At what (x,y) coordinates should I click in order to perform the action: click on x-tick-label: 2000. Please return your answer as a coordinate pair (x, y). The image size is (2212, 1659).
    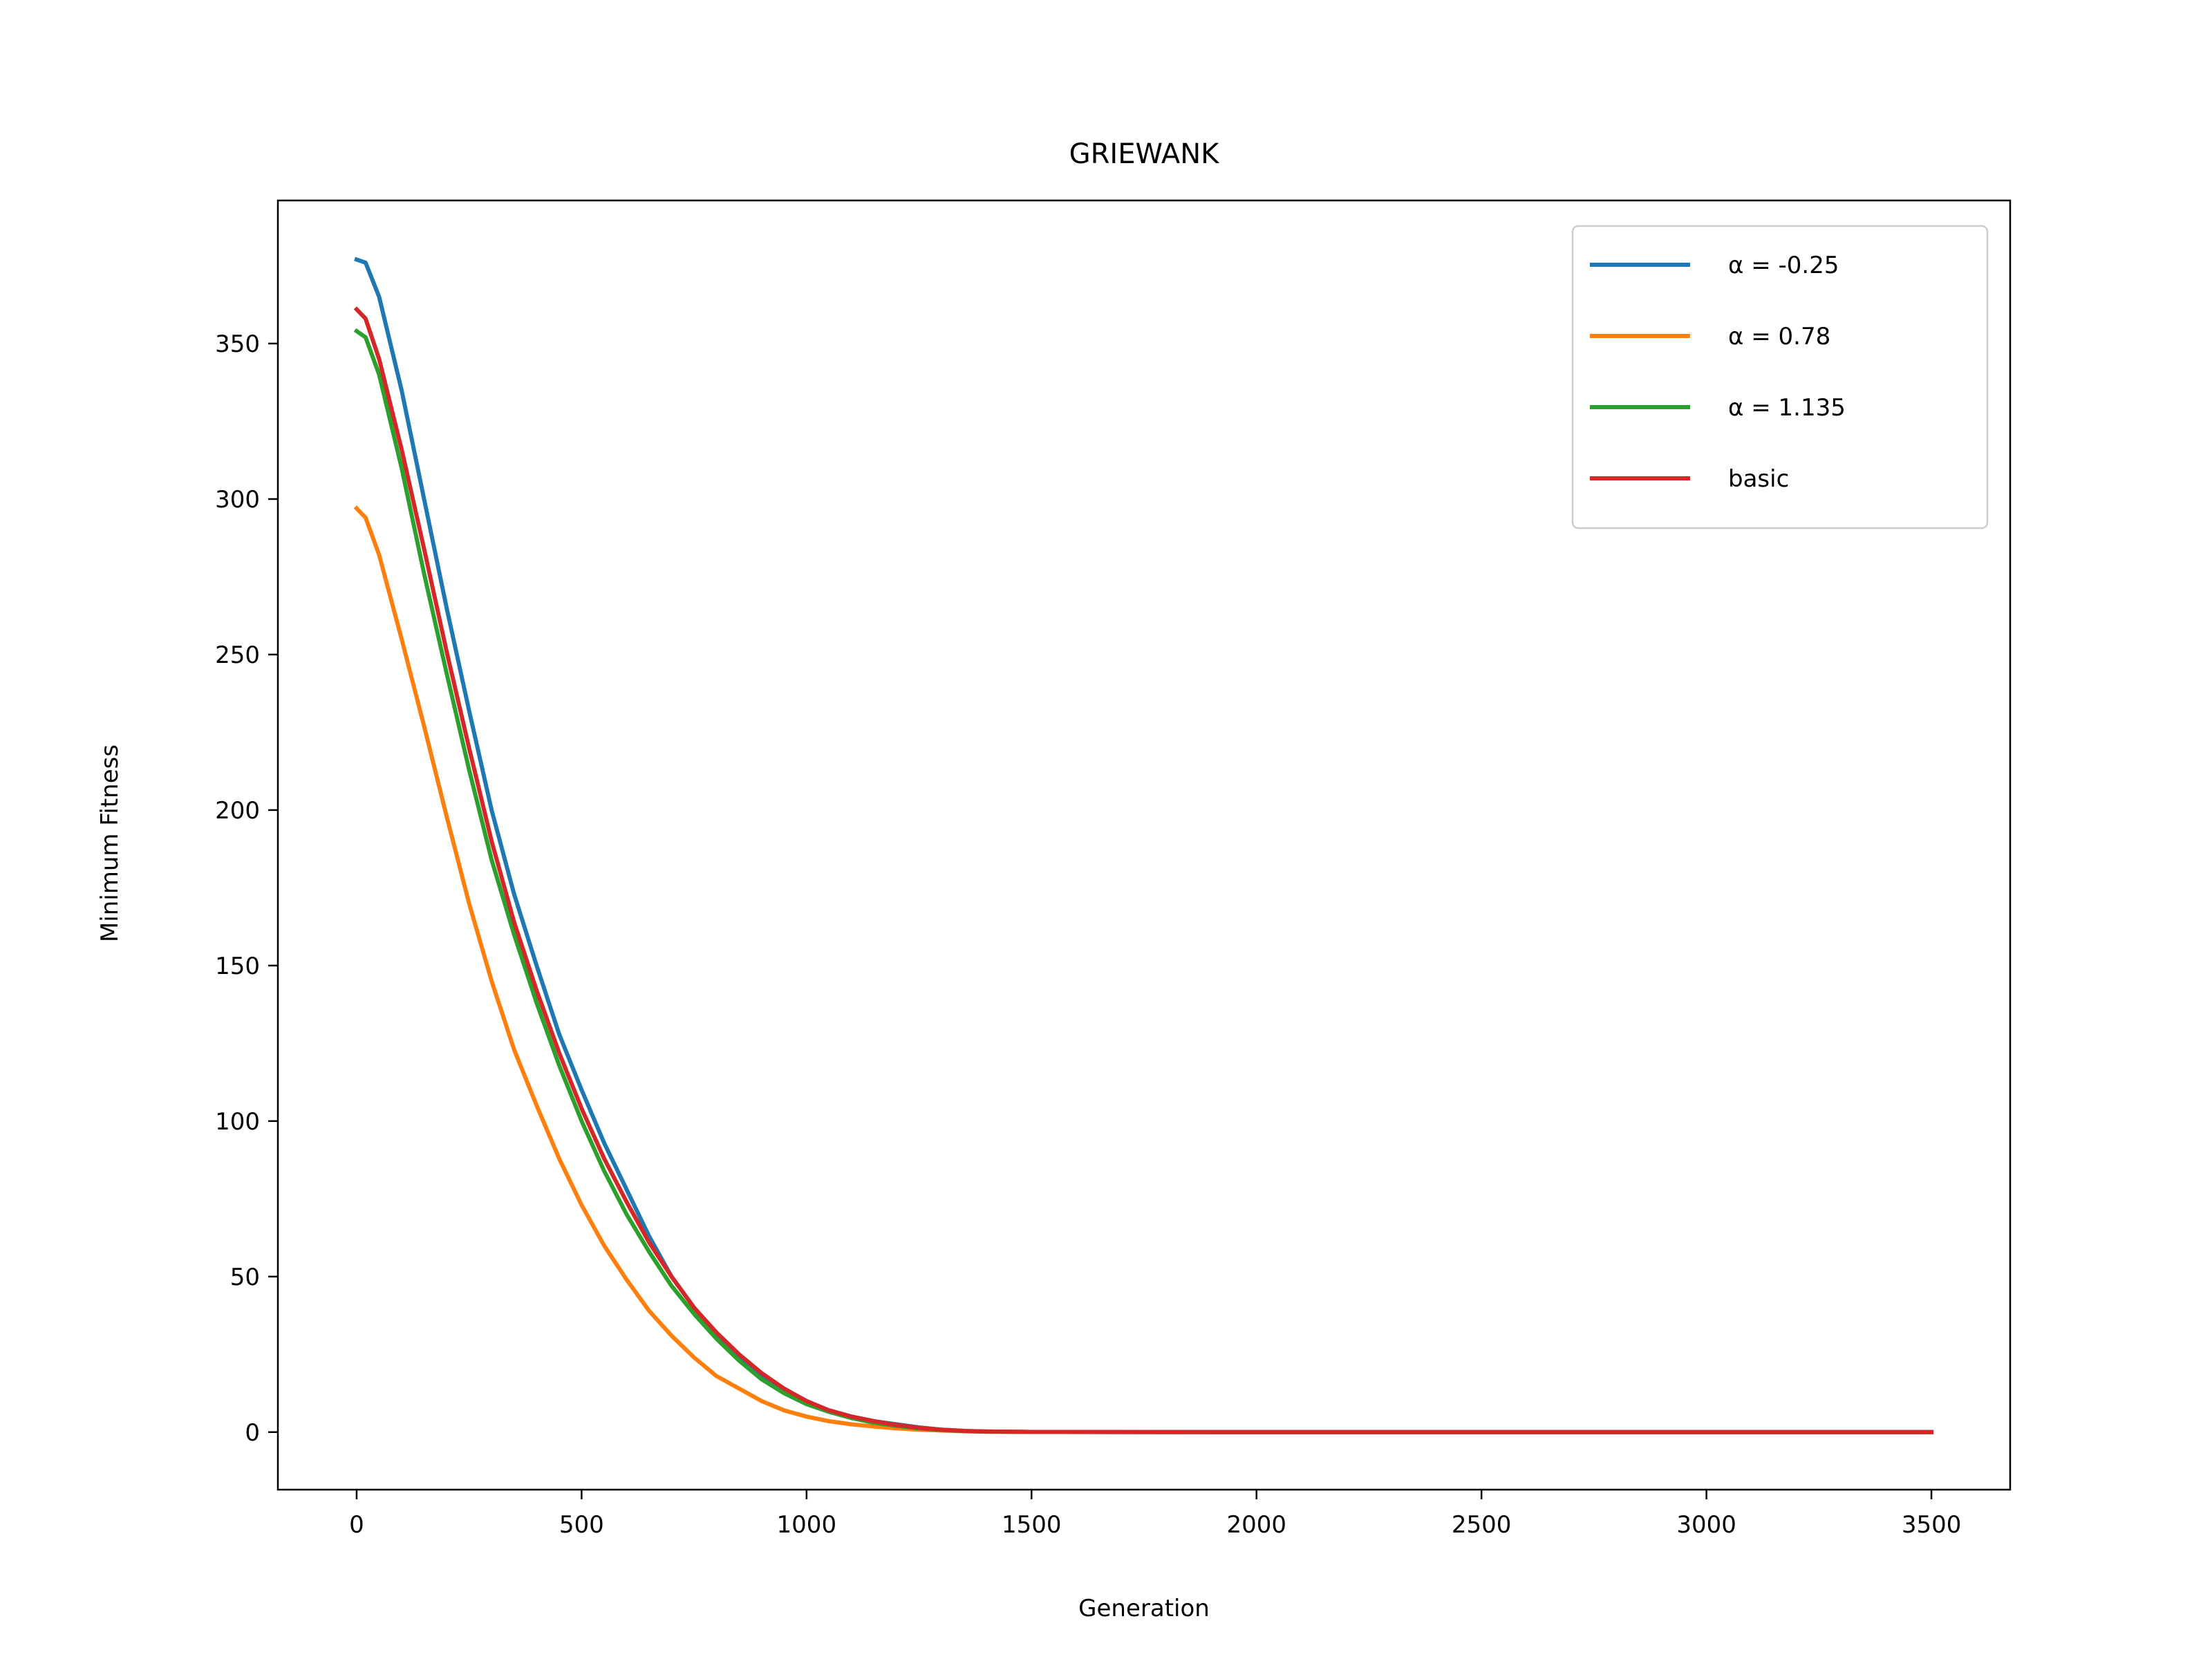
    Looking at the image, I should click on (1256, 1525).